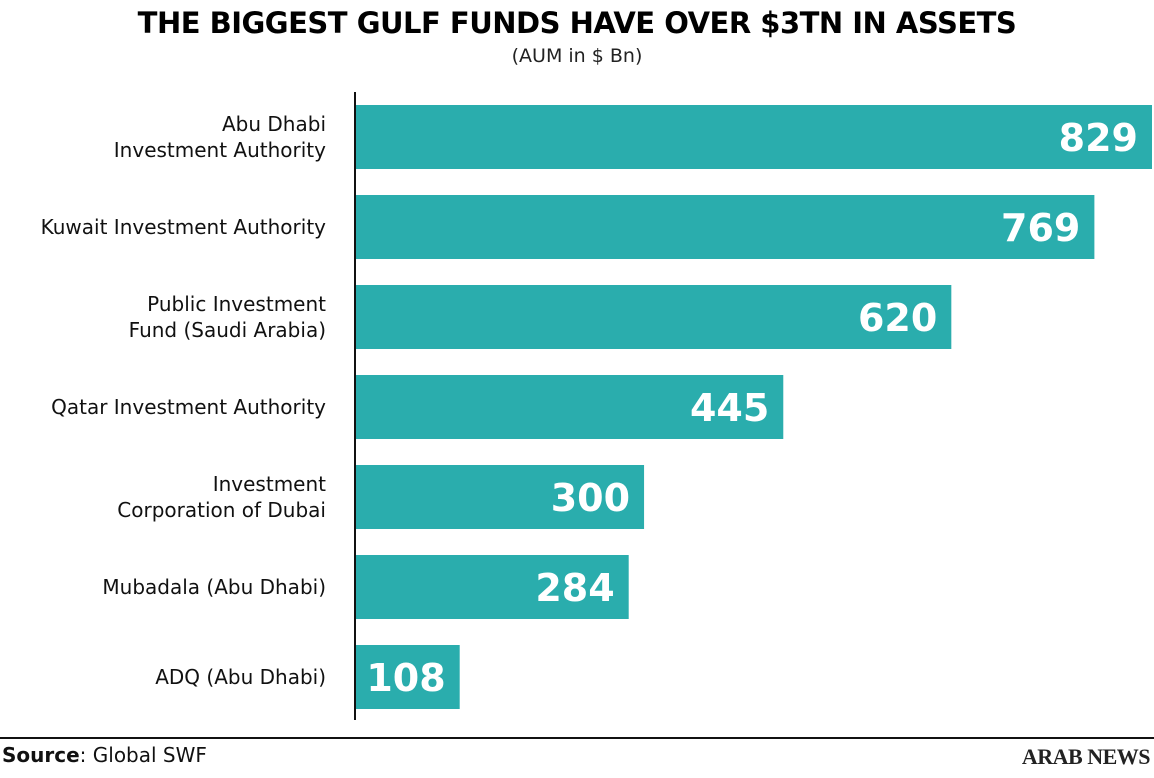 The width and height of the screenshot is (1154, 778). Describe the element at coordinates (221, 497) in the screenshot. I see `category-label: Investment Corporation of Dubai` at that location.